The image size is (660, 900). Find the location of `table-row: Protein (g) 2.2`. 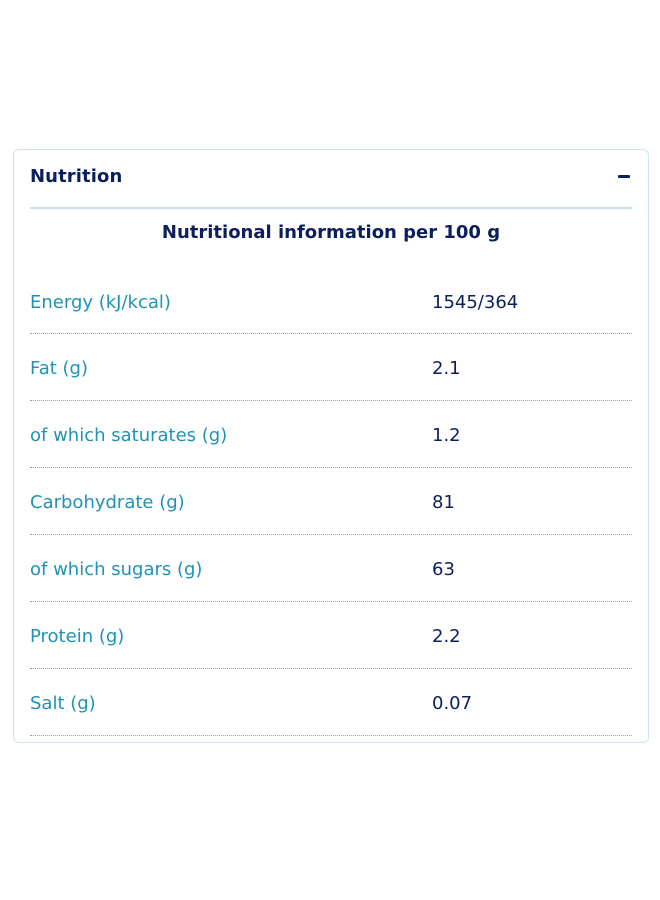

table-row: Protein (g) 2.2 is located at coordinates (331, 635).